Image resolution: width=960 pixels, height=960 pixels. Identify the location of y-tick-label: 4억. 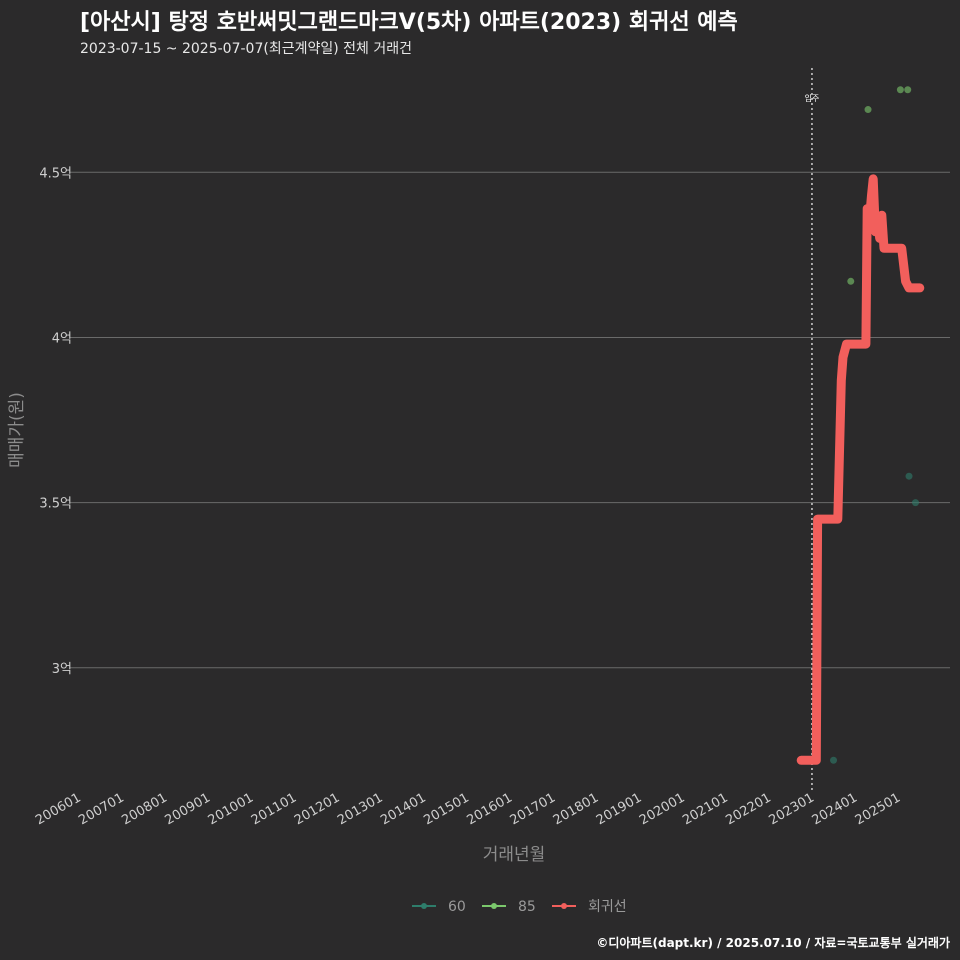
(62, 338).